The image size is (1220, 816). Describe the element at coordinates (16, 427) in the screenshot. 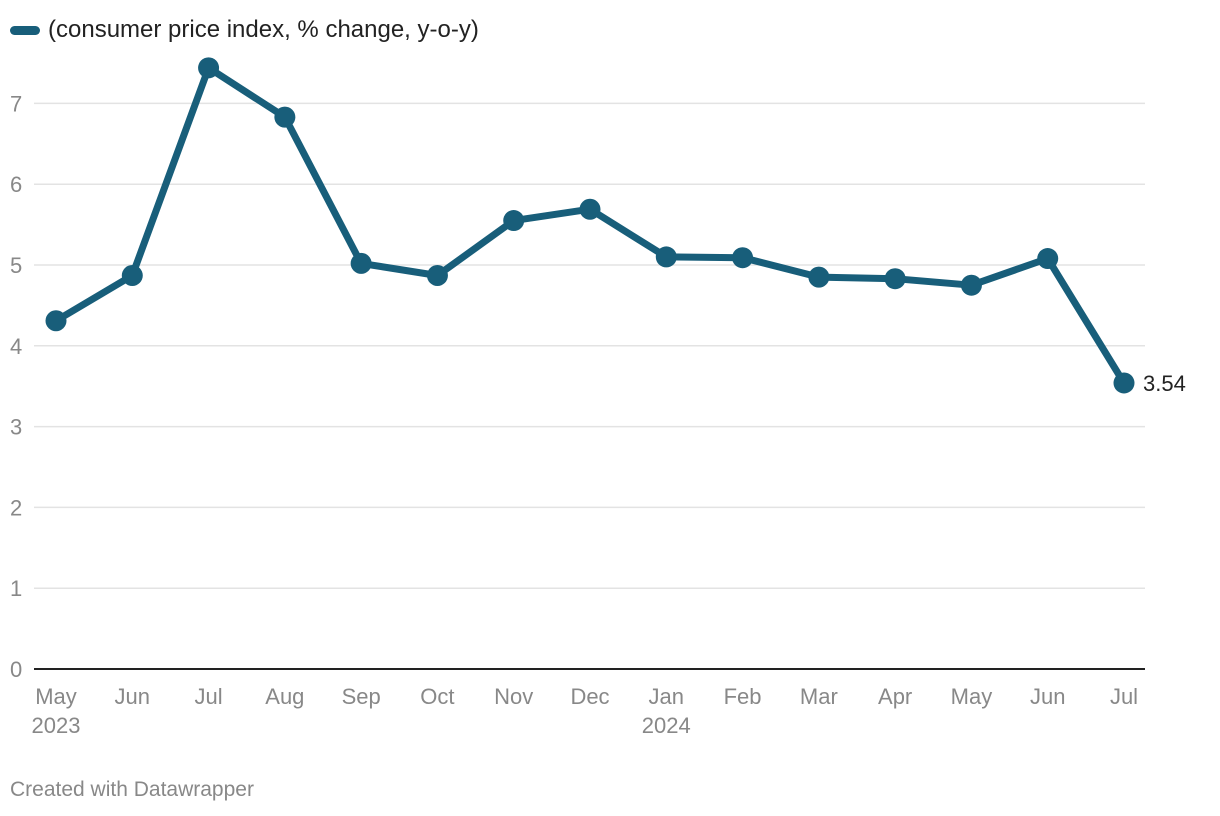

I see `y-tick-label: 3` at that location.